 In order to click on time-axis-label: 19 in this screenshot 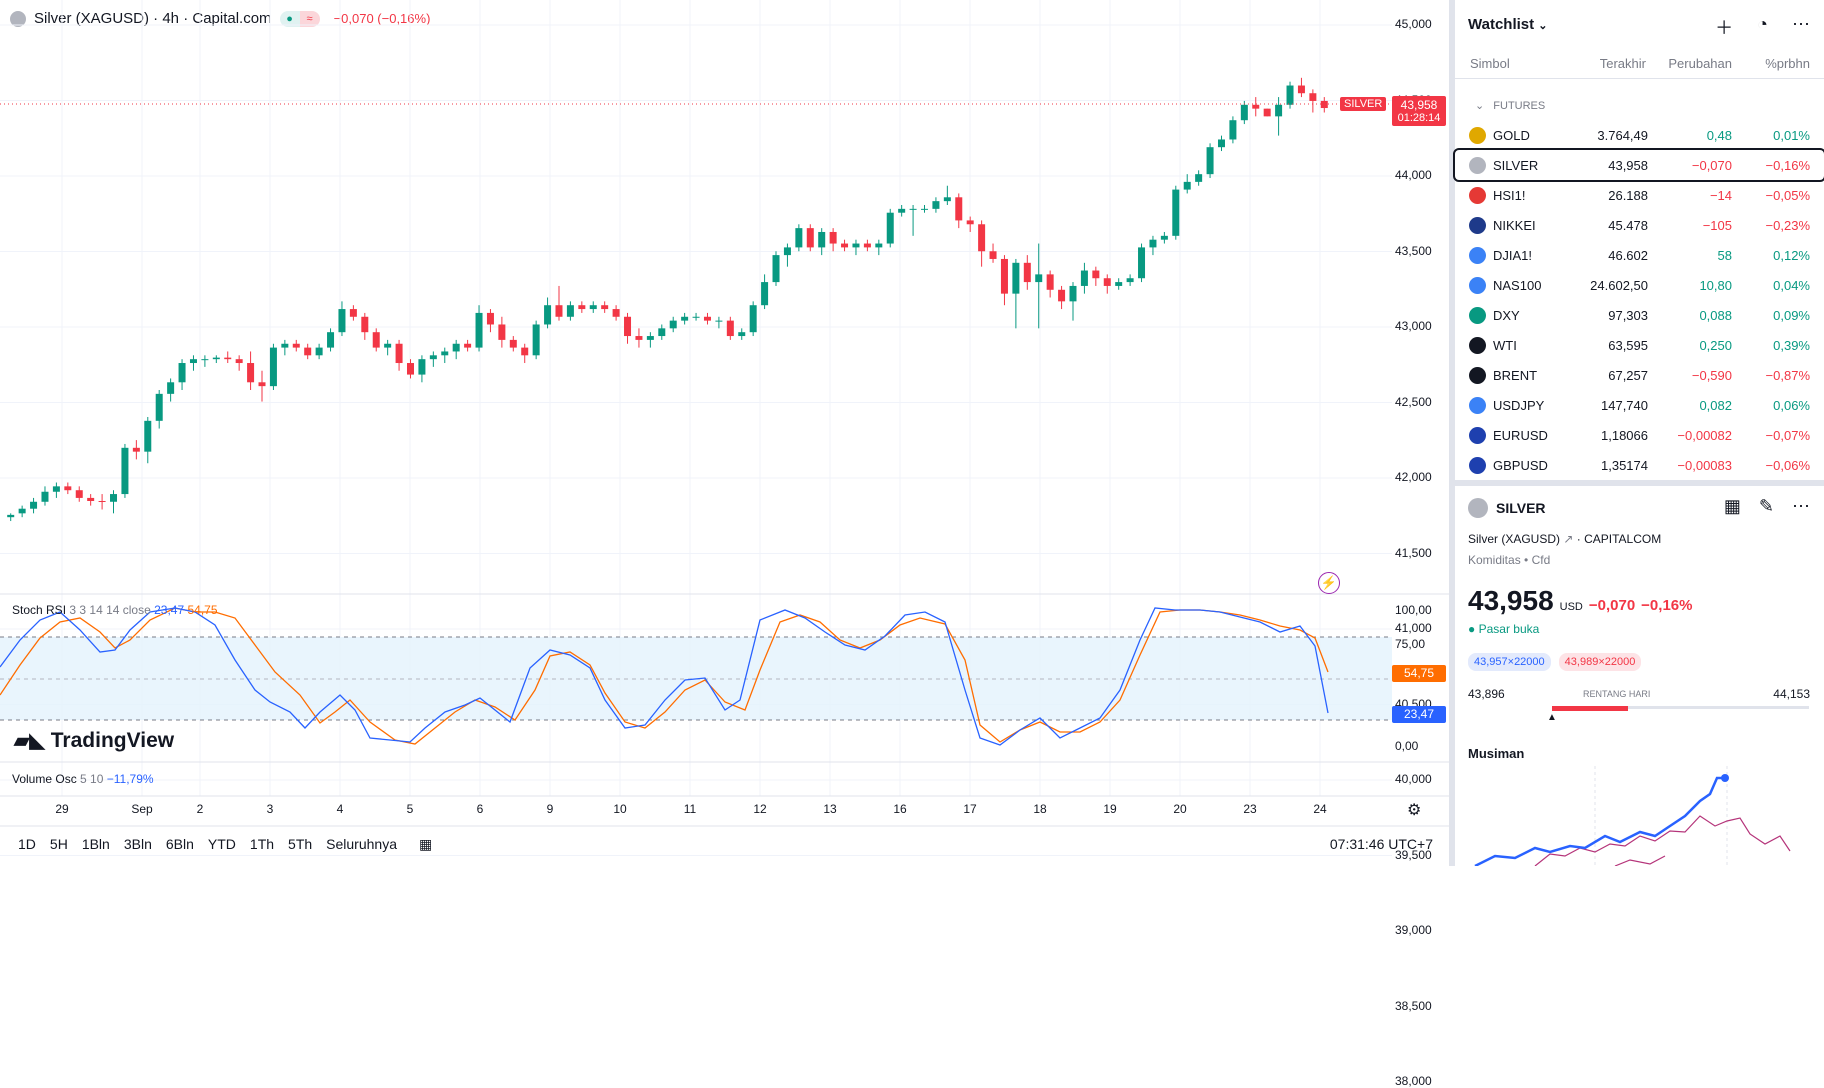, I will do `click(1110, 809)`.